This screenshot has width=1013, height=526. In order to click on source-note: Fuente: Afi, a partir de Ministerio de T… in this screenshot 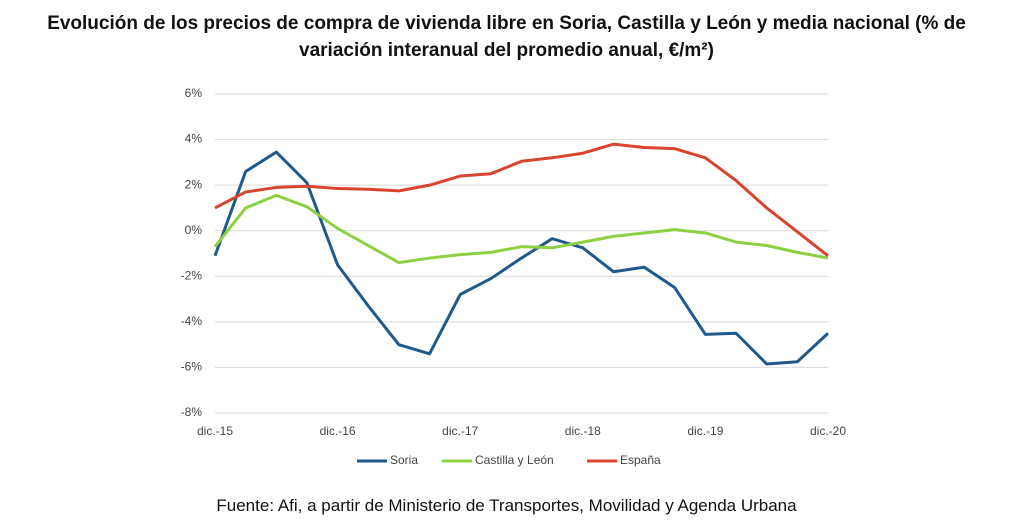, I will do `click(506, 505)`.